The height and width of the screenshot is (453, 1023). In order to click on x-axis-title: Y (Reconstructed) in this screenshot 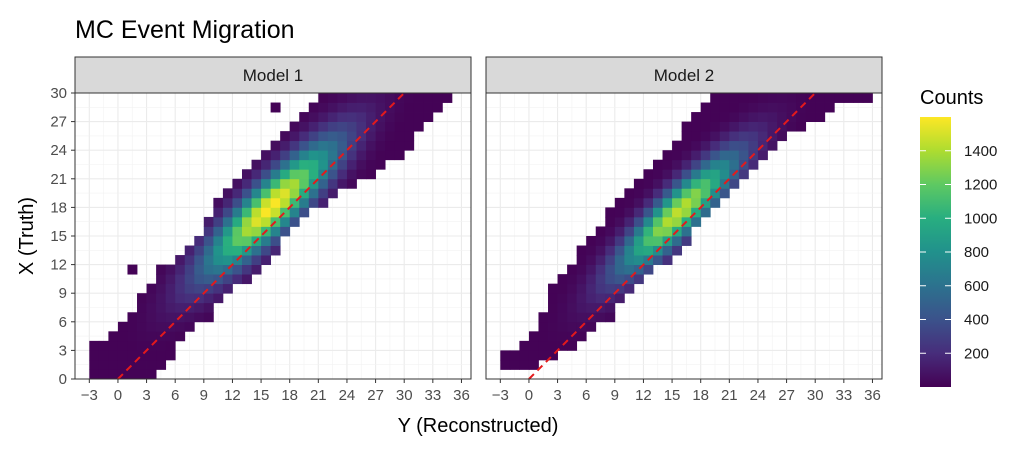, I will do `click(478, 426)`.